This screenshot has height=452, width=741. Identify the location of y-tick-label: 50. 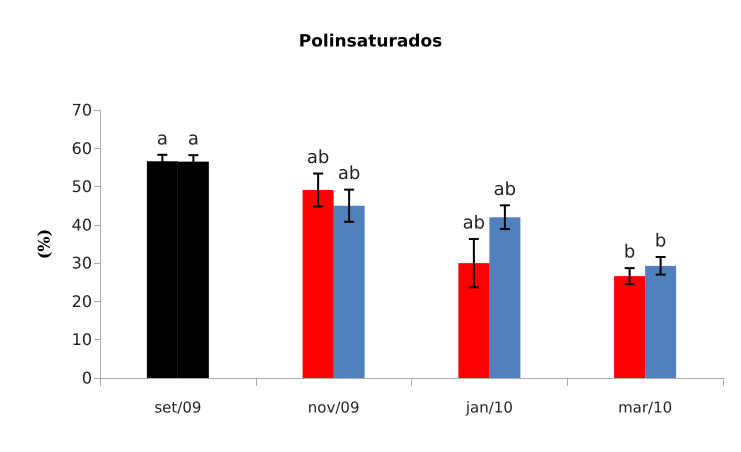
(82, 186).